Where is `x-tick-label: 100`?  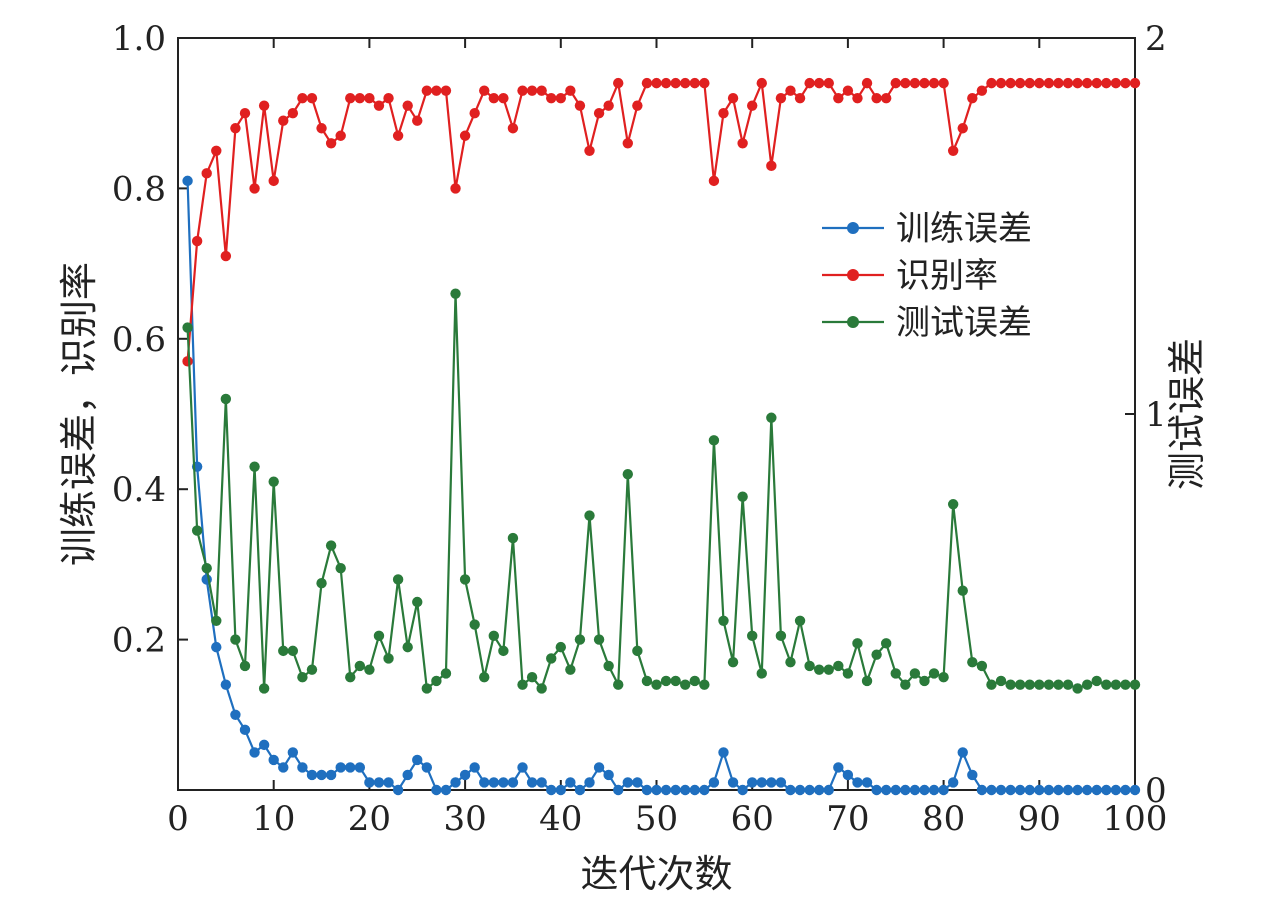
x-tick-label: 100 is located at coordinates (1135, 819).